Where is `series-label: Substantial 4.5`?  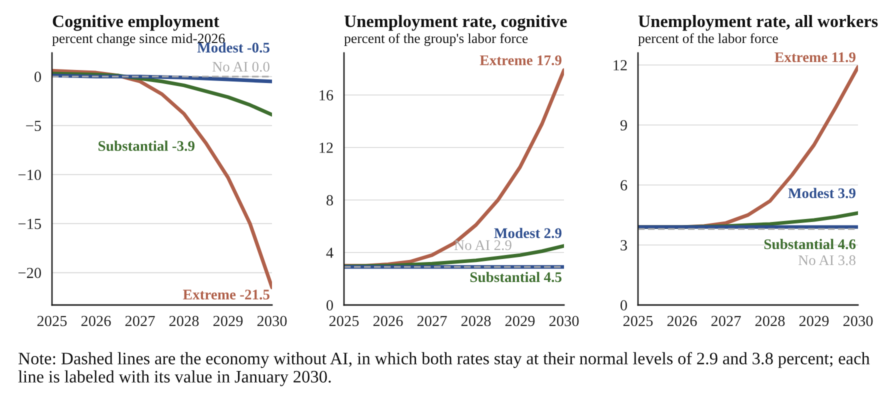
series-label: Substantial 4.5 is located at coordinates (516, 277).